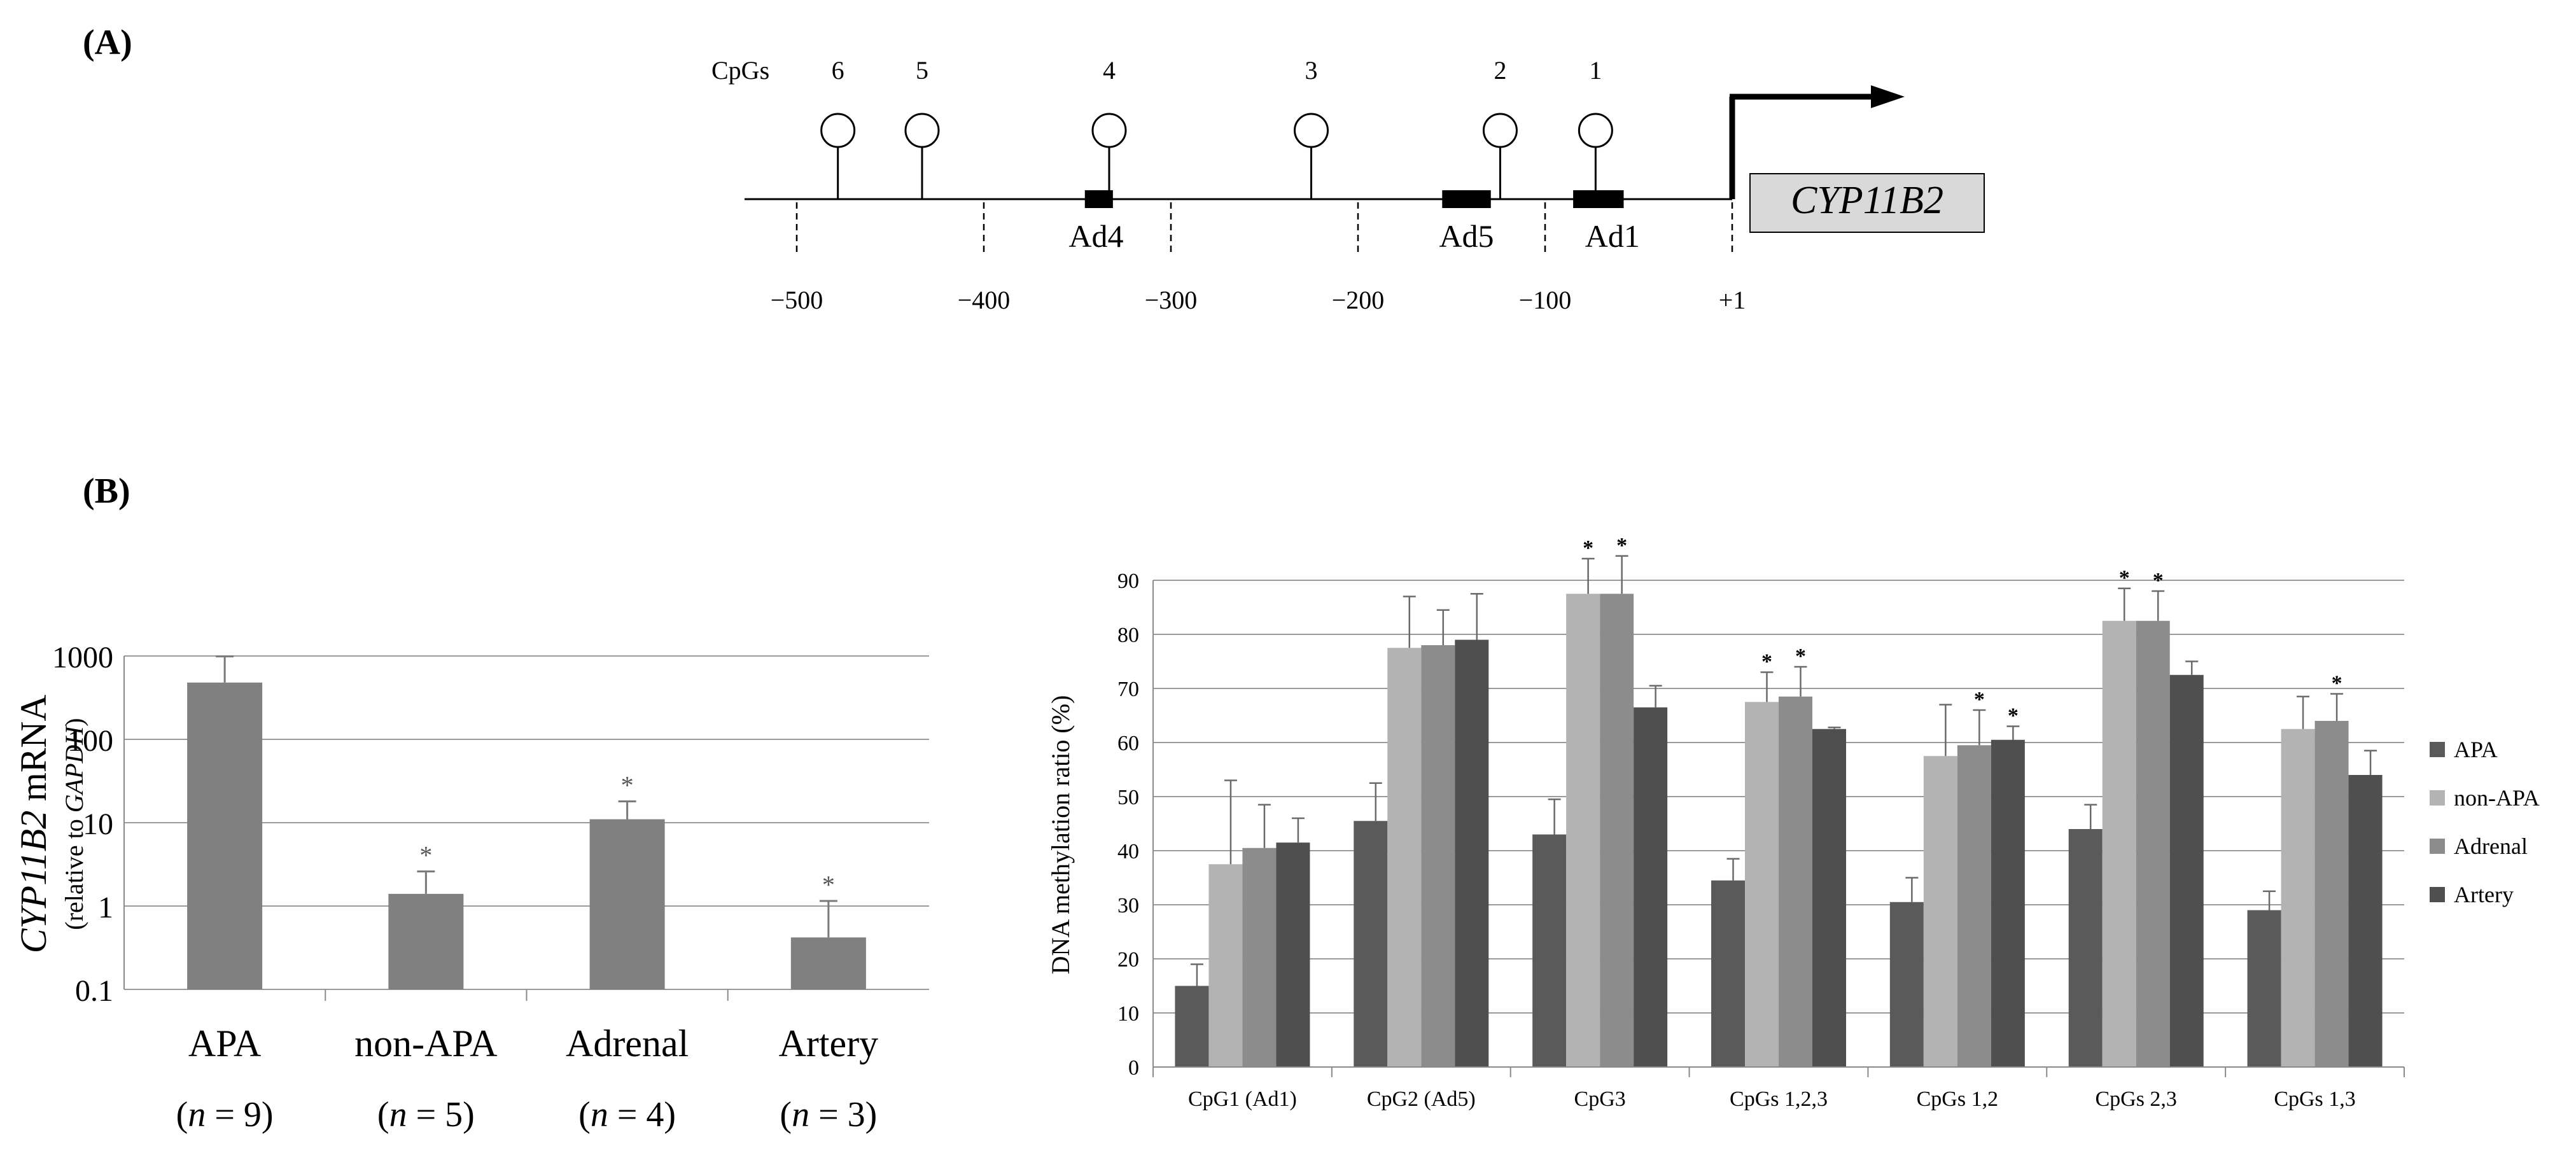  Describe the element at coordinates (1466, 236) in the screenshot. I see `binding-site-label: Ad5` at that location.